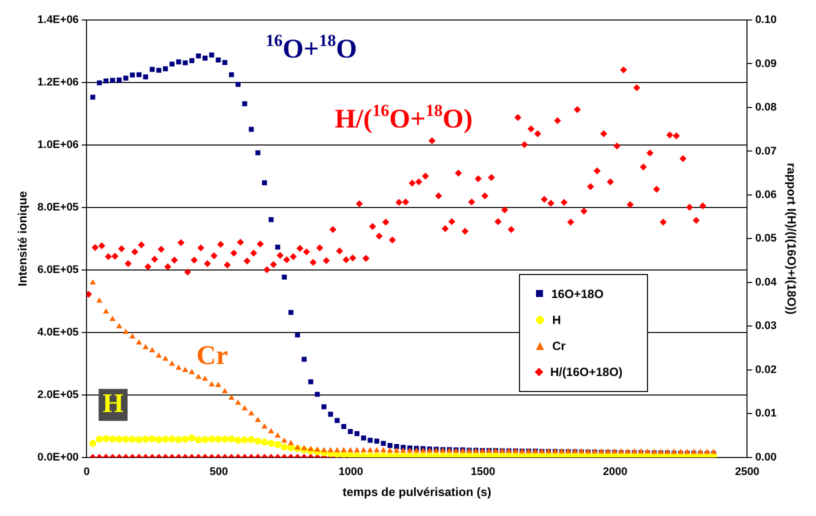  Describe the element at coordinates (615, 472) in the screenshot. I see `x-tick-label: 2000` at that location.